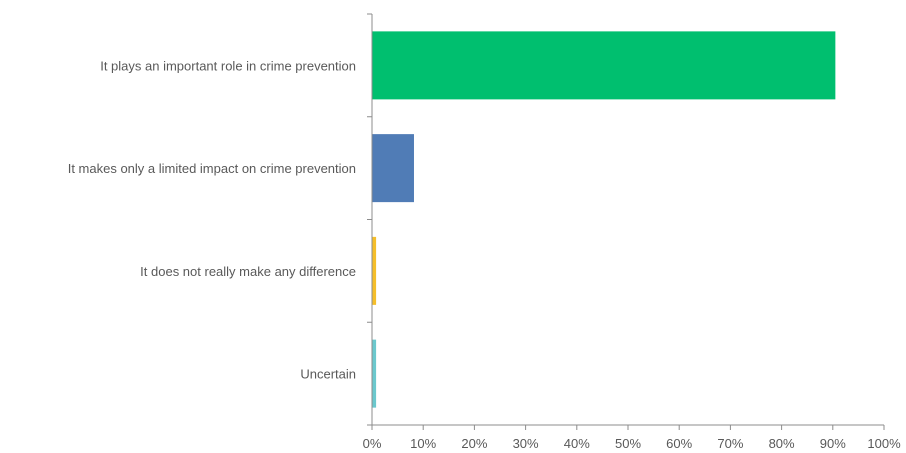 Image resolution: width=906 pixels, height=453 pixels. What do you see at coordinates (328, 374) in the screenshot?
I see `category-label-4: Uncertain` at bounding box center [328, 374].